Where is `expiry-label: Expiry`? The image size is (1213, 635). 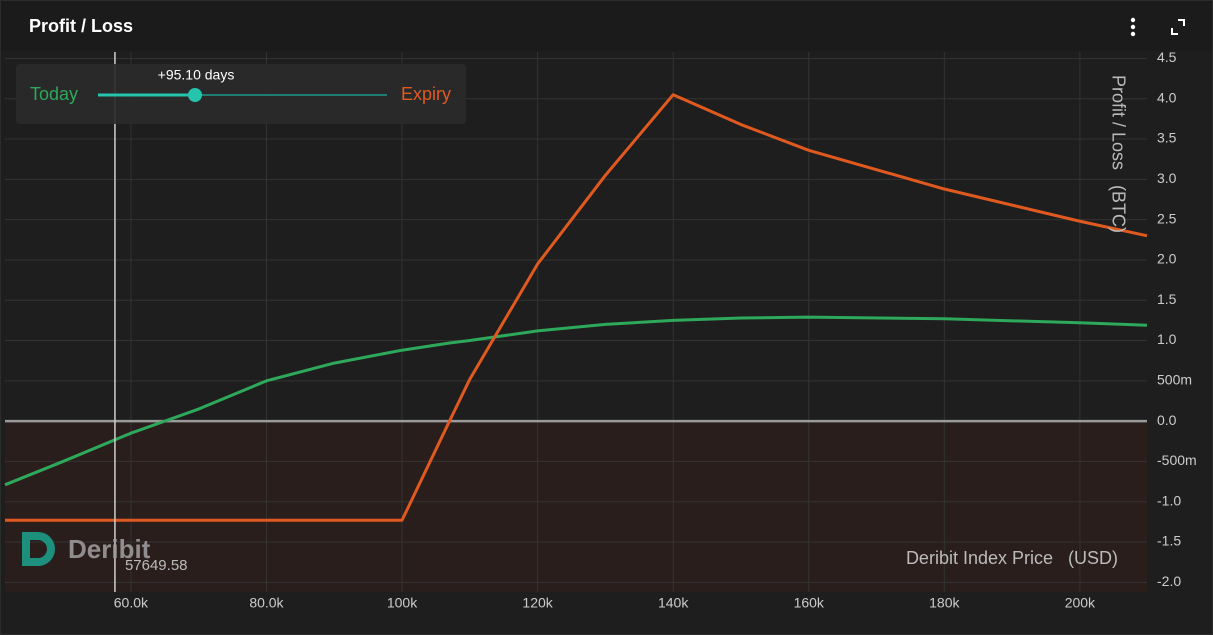
expiry-label: Expiry is located at coordinates (426, 94).